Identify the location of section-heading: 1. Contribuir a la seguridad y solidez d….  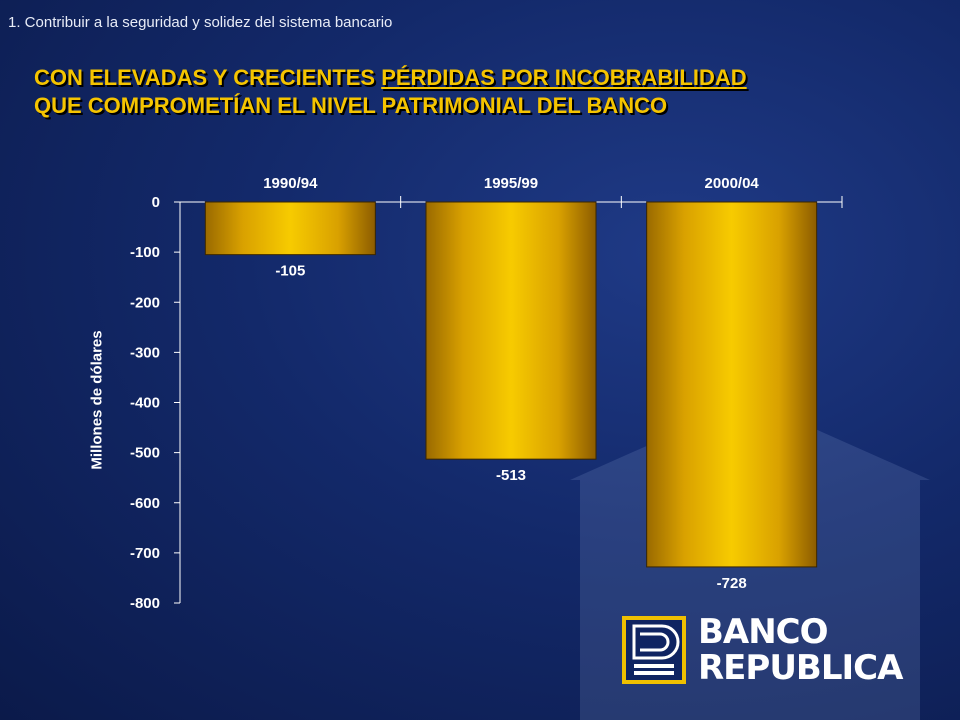
(200, 22).